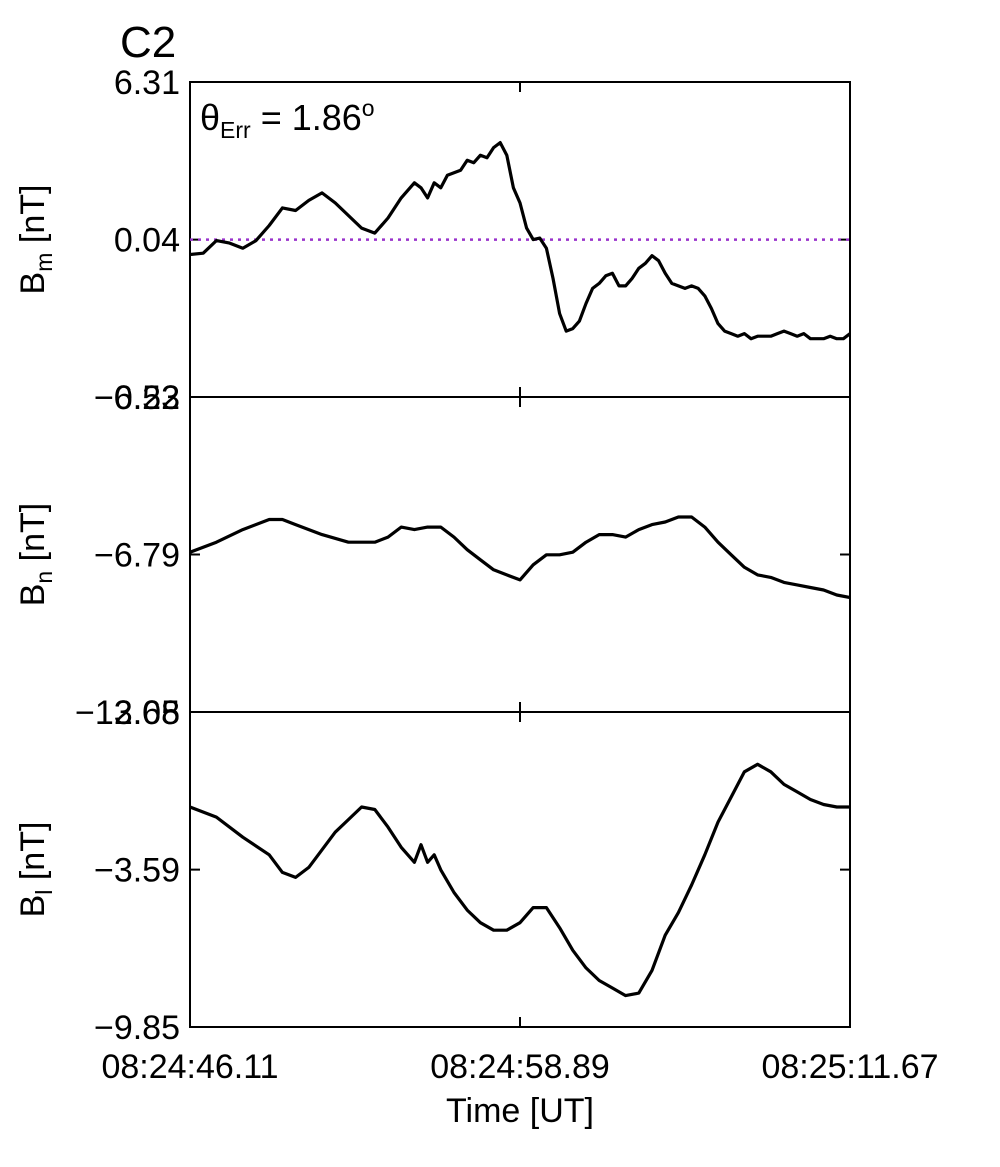  Describe the element at coordinates (147, 83) in the screenshot. I see `y-tick-label: 6.31` at that location.